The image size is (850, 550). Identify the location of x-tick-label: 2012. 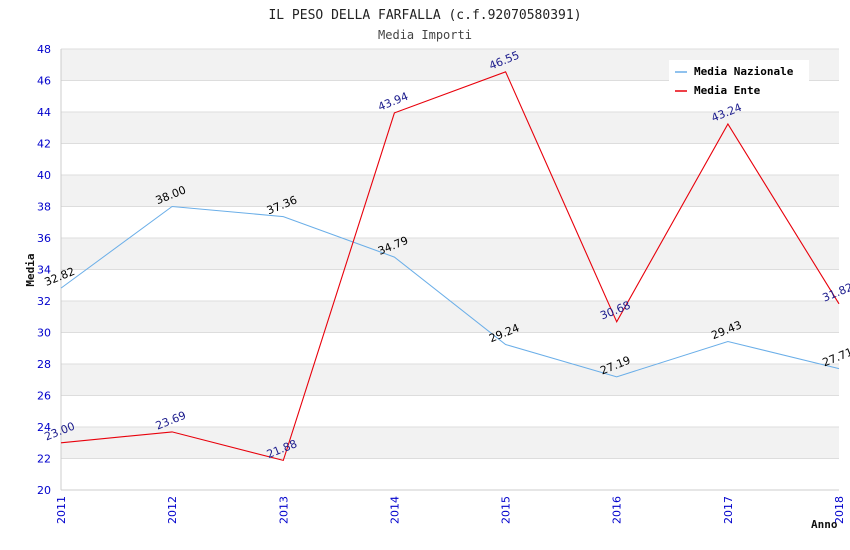
(172, 510).